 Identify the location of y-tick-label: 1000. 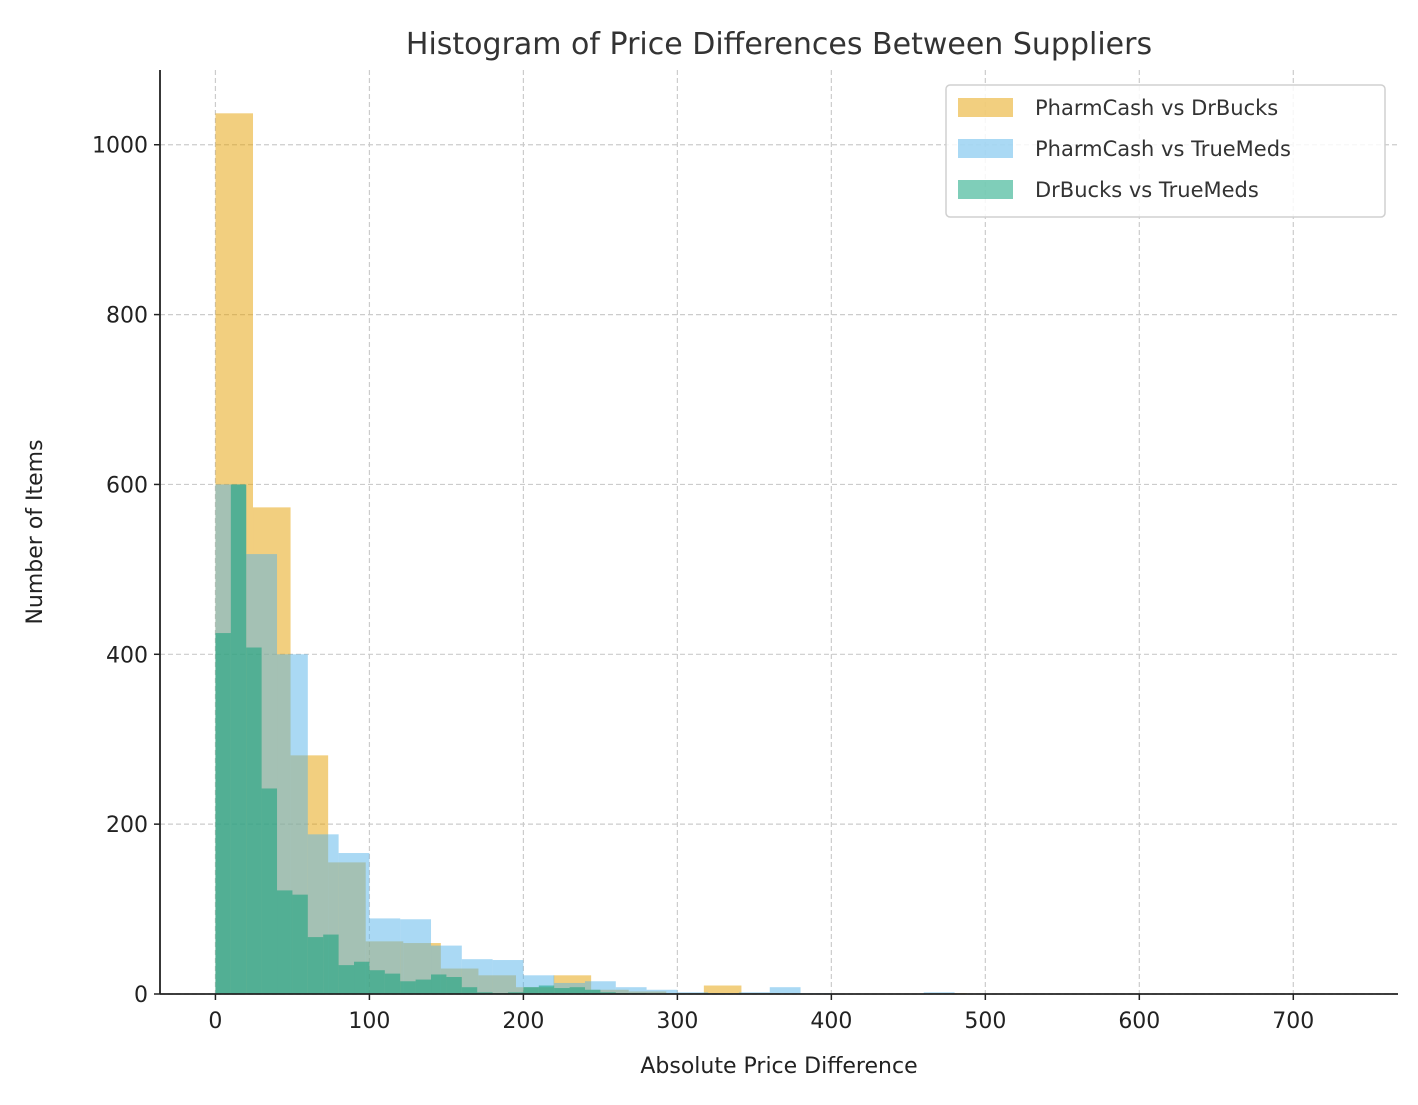
(120, 146).